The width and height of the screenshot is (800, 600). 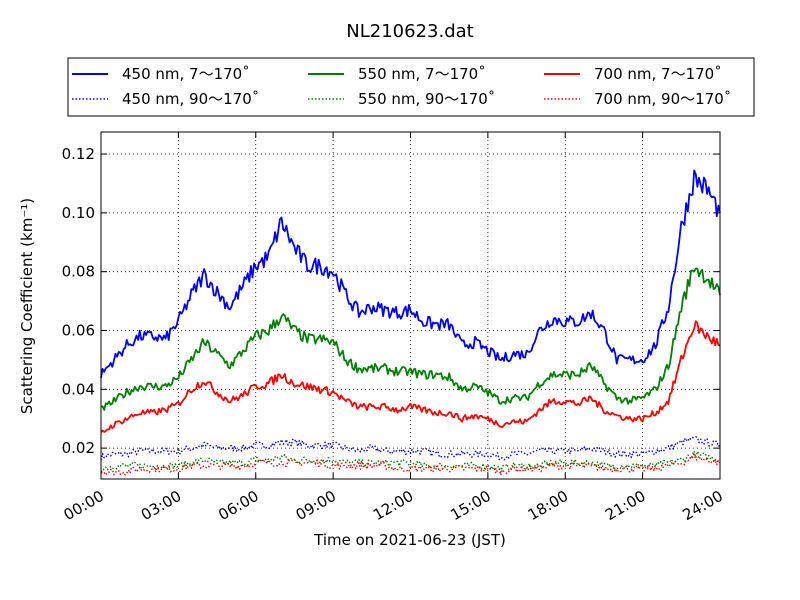 I want to click on legend-label: 550 nm, 90～170˚, so click(x=426, y=99).